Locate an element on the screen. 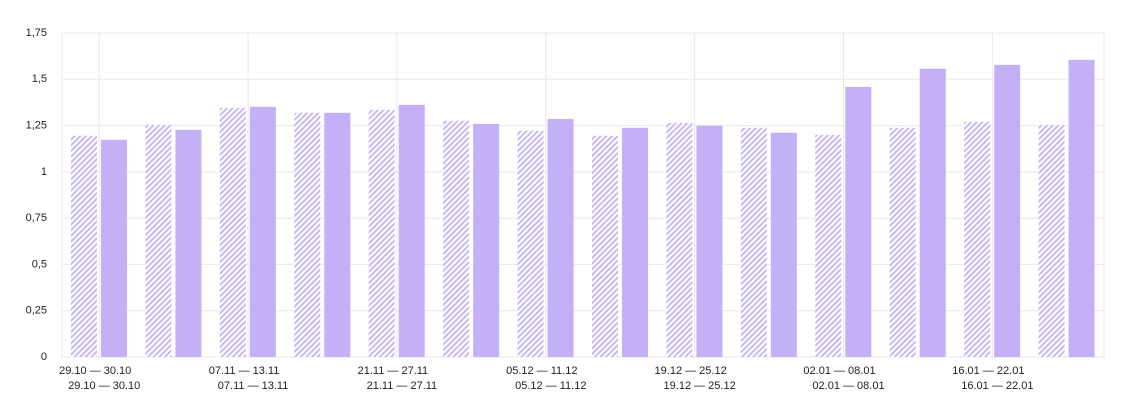 The width and height of the screenshot is (1128, 414). y-tick-label: 1,25 is located at coordinates (36, 125).